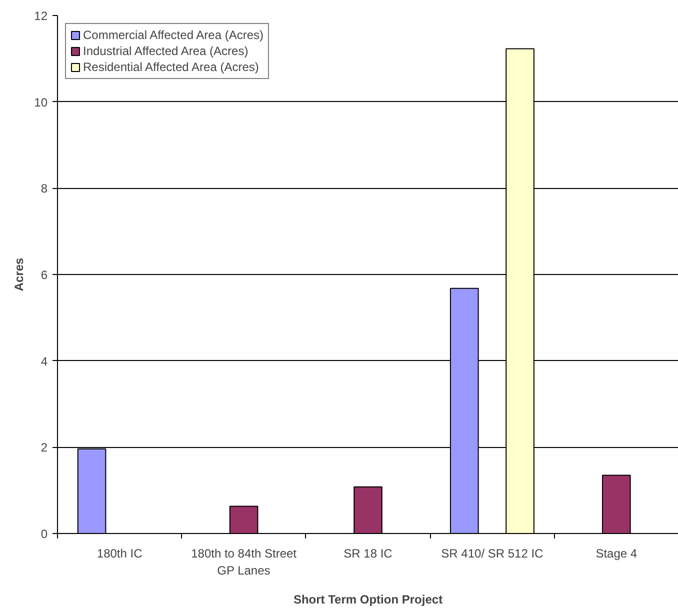  What do you see at coordinates (368, 599) in the screenshot?
I see `x-axis-title: Short Term Option Project` at bounding box center [368, 599].